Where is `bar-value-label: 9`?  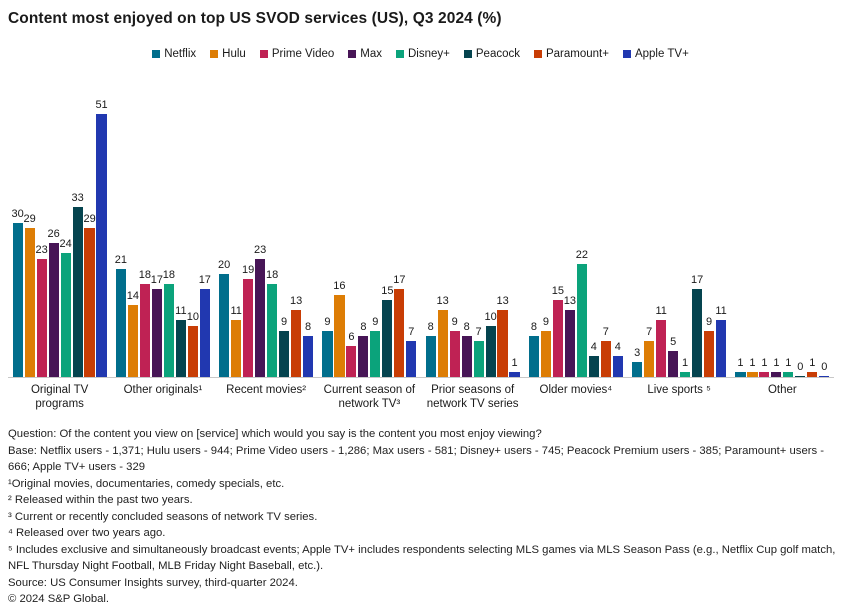
bar-value-label: 9 is located at coordinates (284, 321).